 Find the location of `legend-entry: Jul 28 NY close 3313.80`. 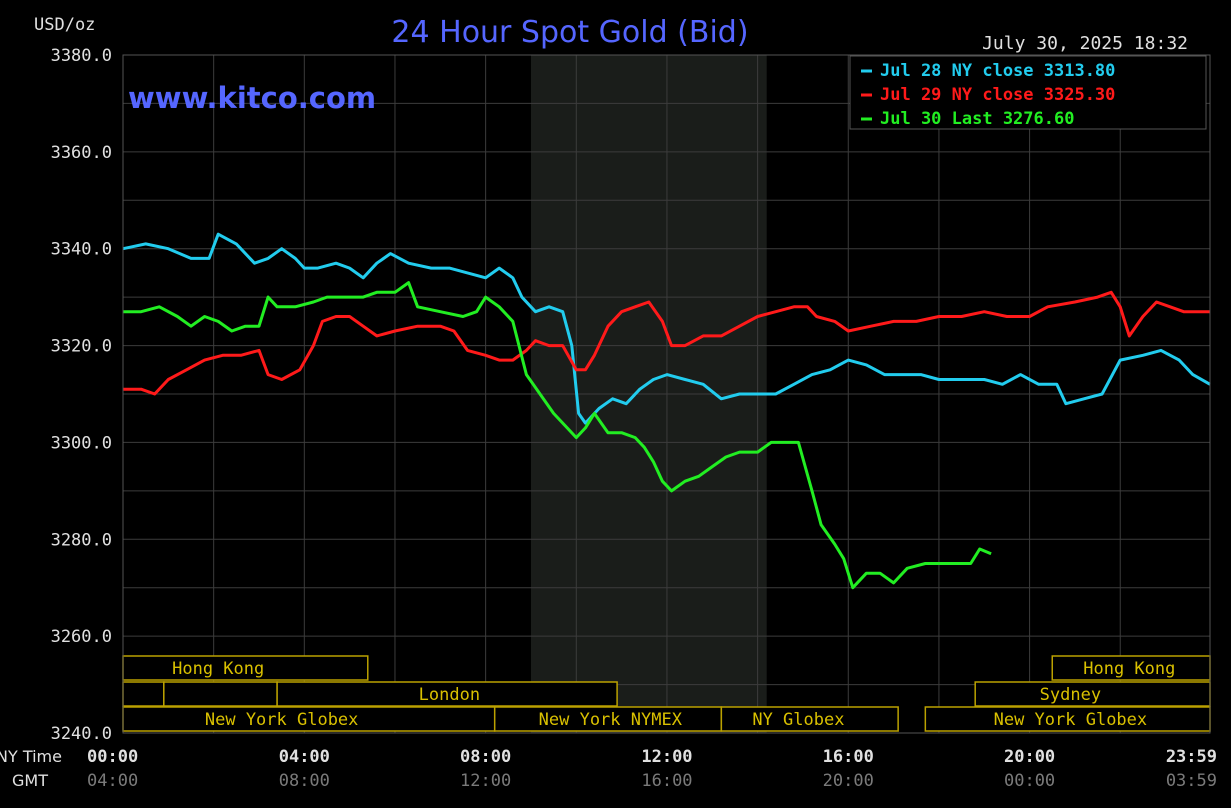

legend-entry: Jul 28 NY close 3313.80 is located at coordinates (997, 71).